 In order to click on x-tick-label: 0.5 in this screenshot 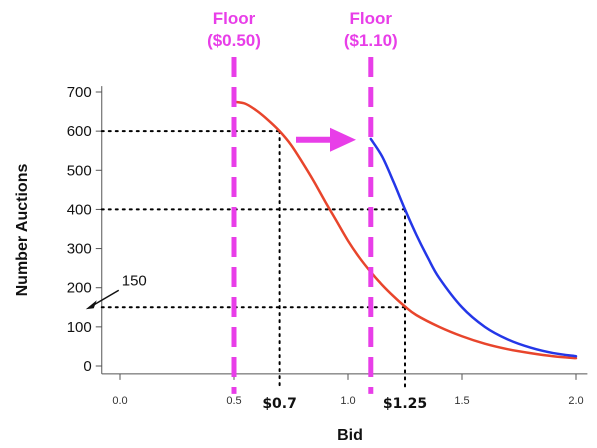, I will do `click(233, 401)`.